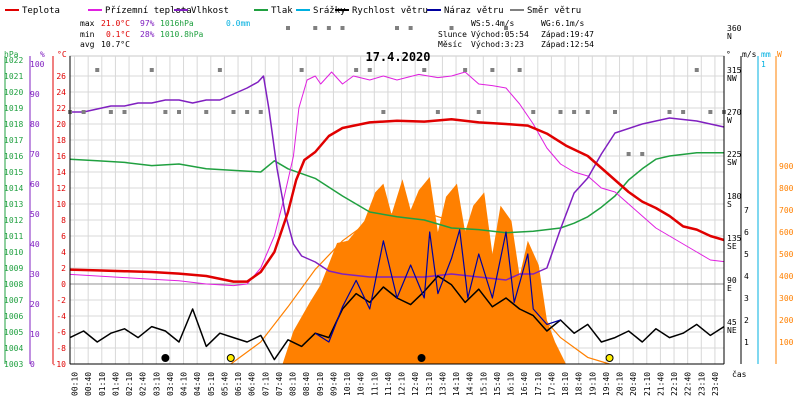 This screenshot has height=404, width=800. I want to click on tick-label-hpa: 1012, so click(13, 220).